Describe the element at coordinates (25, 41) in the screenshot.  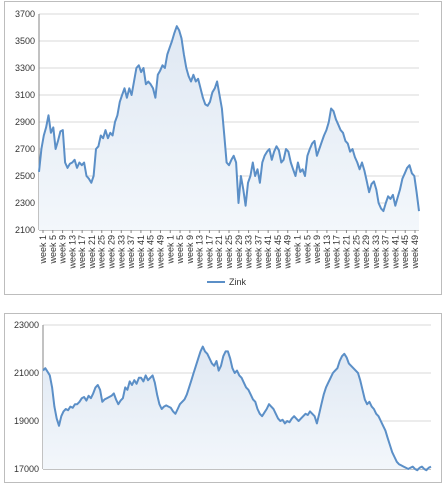
I see `y-tick-label: 3500` at that location.